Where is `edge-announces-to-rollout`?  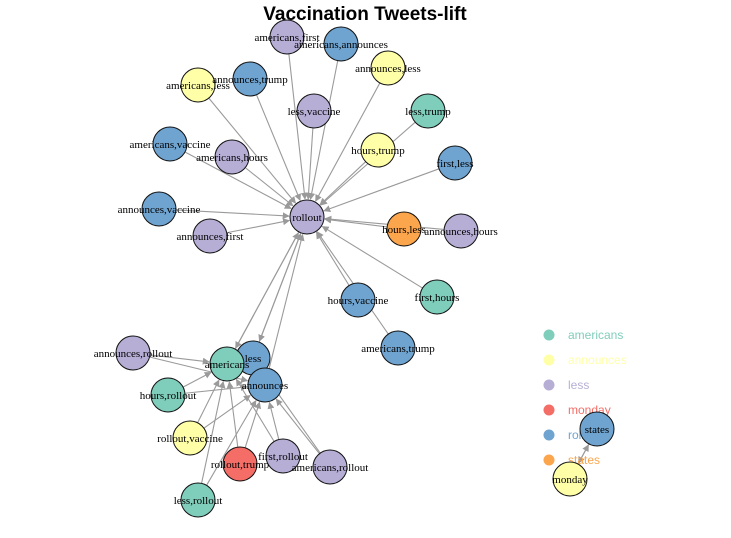 edge-announces-to-rollout is located at coordinates (286, 301).